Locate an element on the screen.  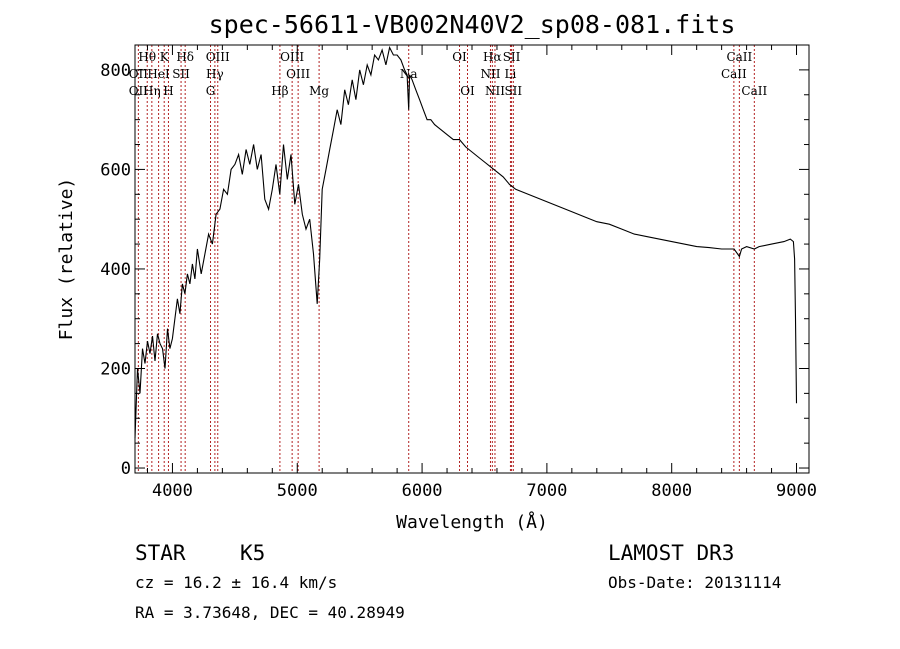
x-tick-label: 7000 is located at coordinates (546, 491).